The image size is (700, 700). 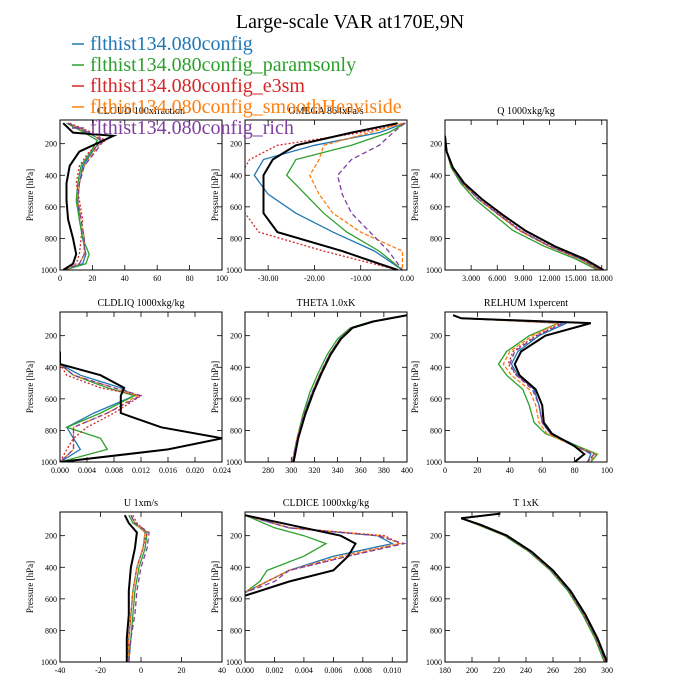 What do you see at coordinates (245, 670) in the screenshot?
I see `x-tick-label: 0.000` at bounding box center [245, 670].